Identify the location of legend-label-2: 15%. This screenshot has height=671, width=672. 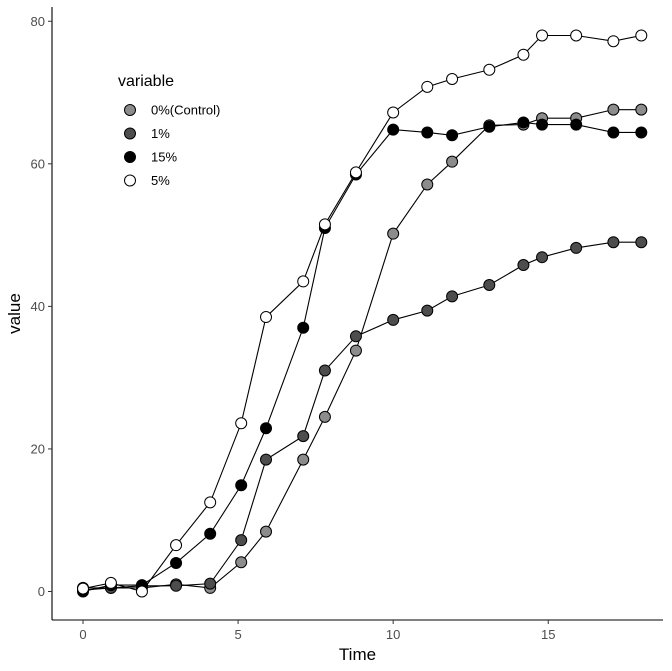
(164, 157).